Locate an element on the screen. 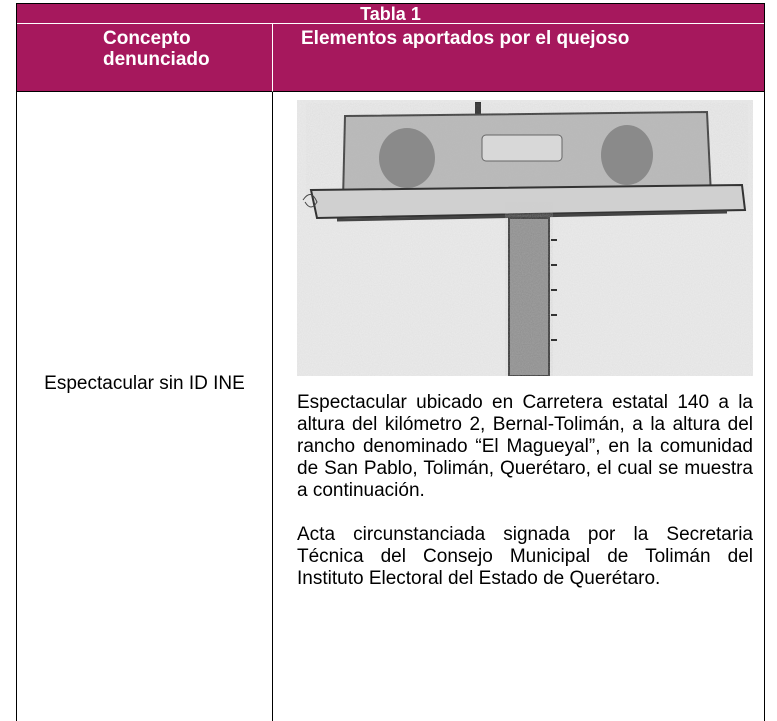  header-cell: Concepto denunciado is located at coordinates (145, 58).